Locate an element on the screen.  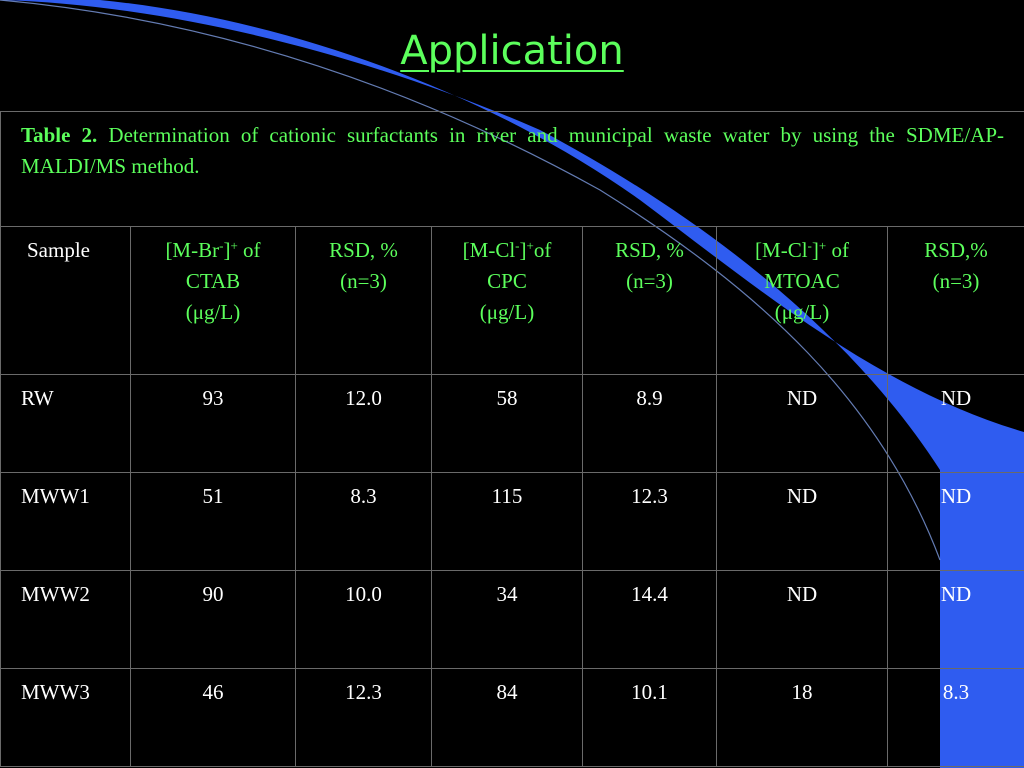
header-mtoac-part: of is located at coordinates (837, 250).